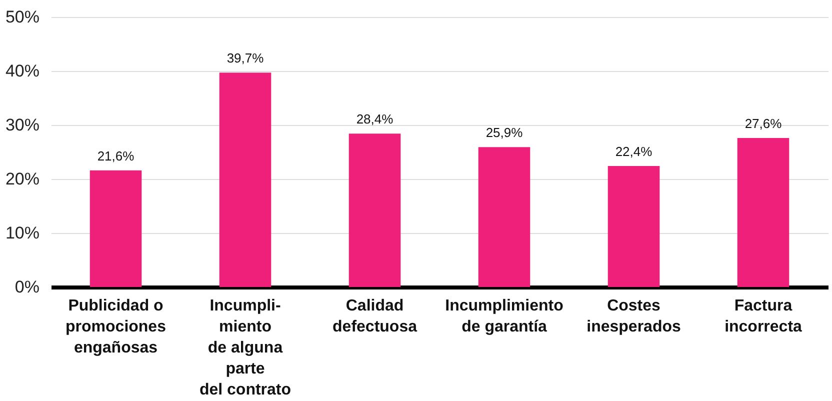 Image resolution: width=832 pixels, height=401 pixels. What do you see at coordinates (633, 317) in the screenshot?
I see `x-tick-label: Costes inesperados` at bounding box center [633, 317].